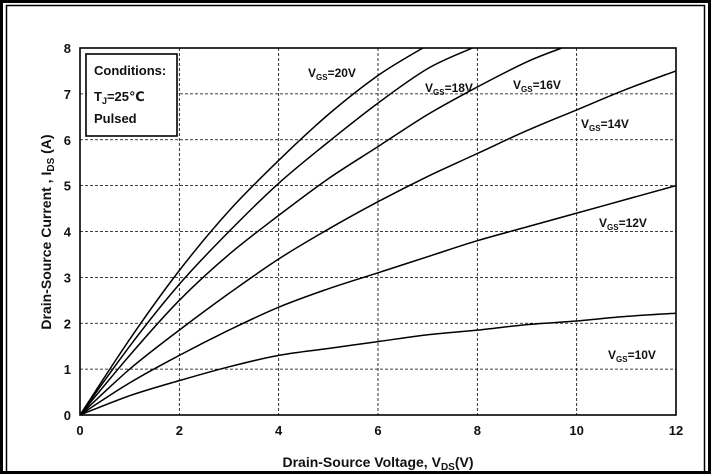 Image resolution: width=711 pixels, height=474 pixels. I want to click on conditions-mode: Pulsed, so click(115, 118).